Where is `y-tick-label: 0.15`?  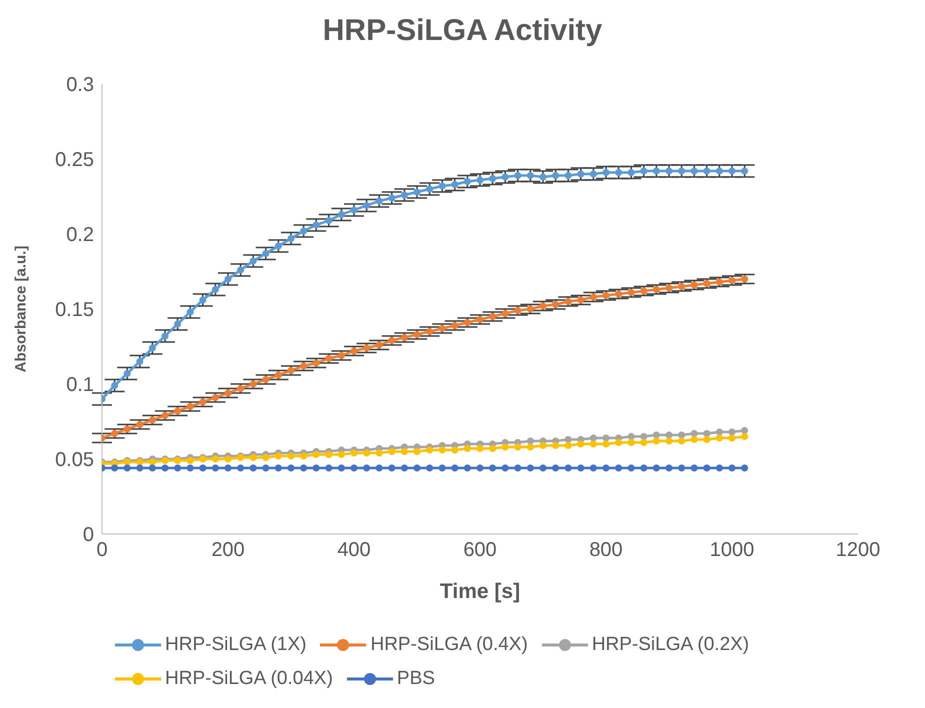
y-tick-label: 0.15 is located at coordinates (74, 310).